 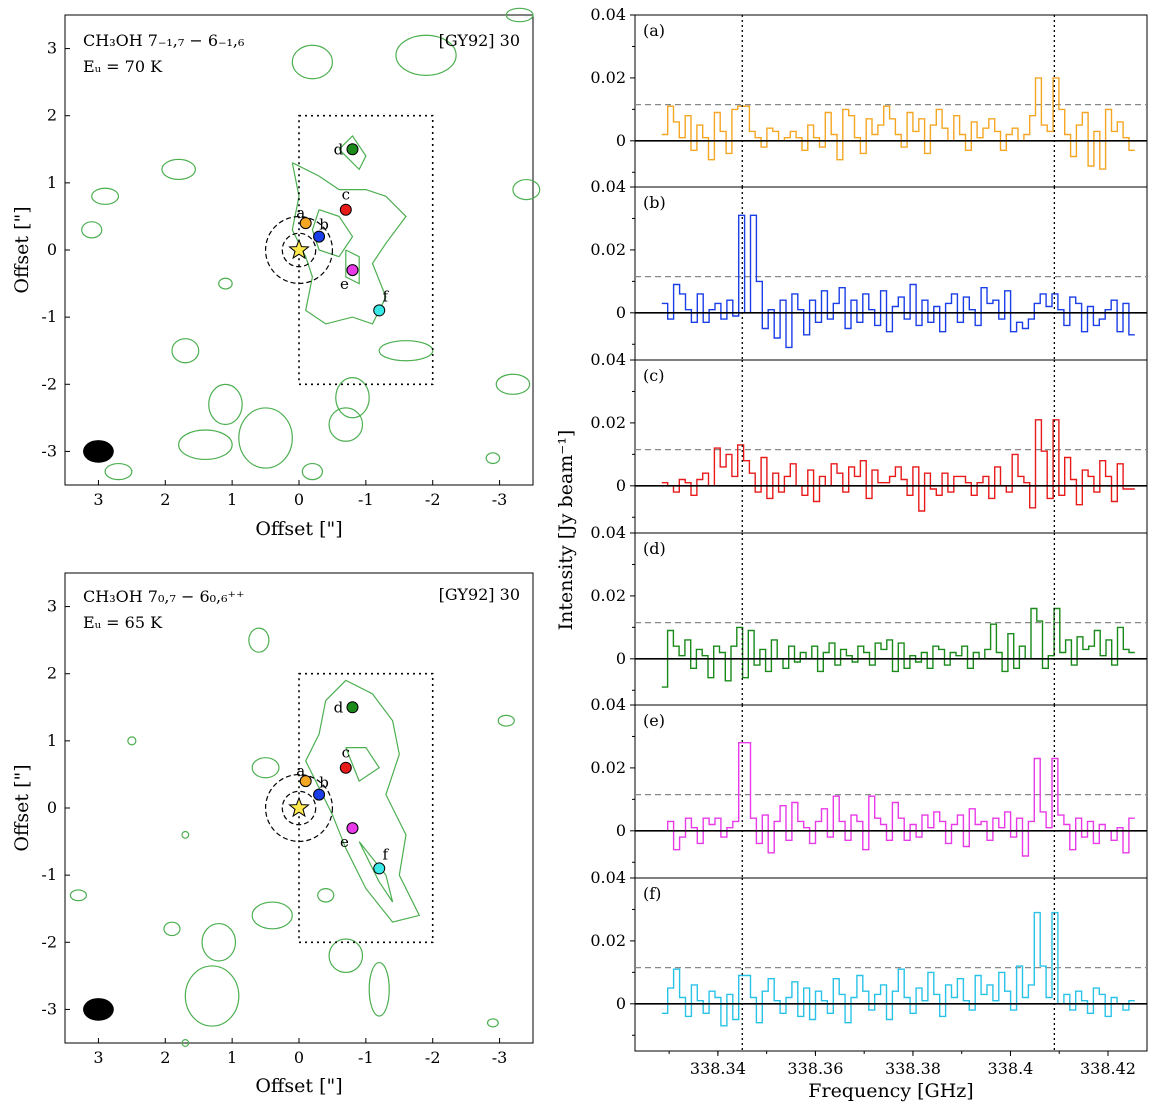 I want to click on spectrum-panel-a: 0 0.02 0.04 (a), so click(x=869, y=99).